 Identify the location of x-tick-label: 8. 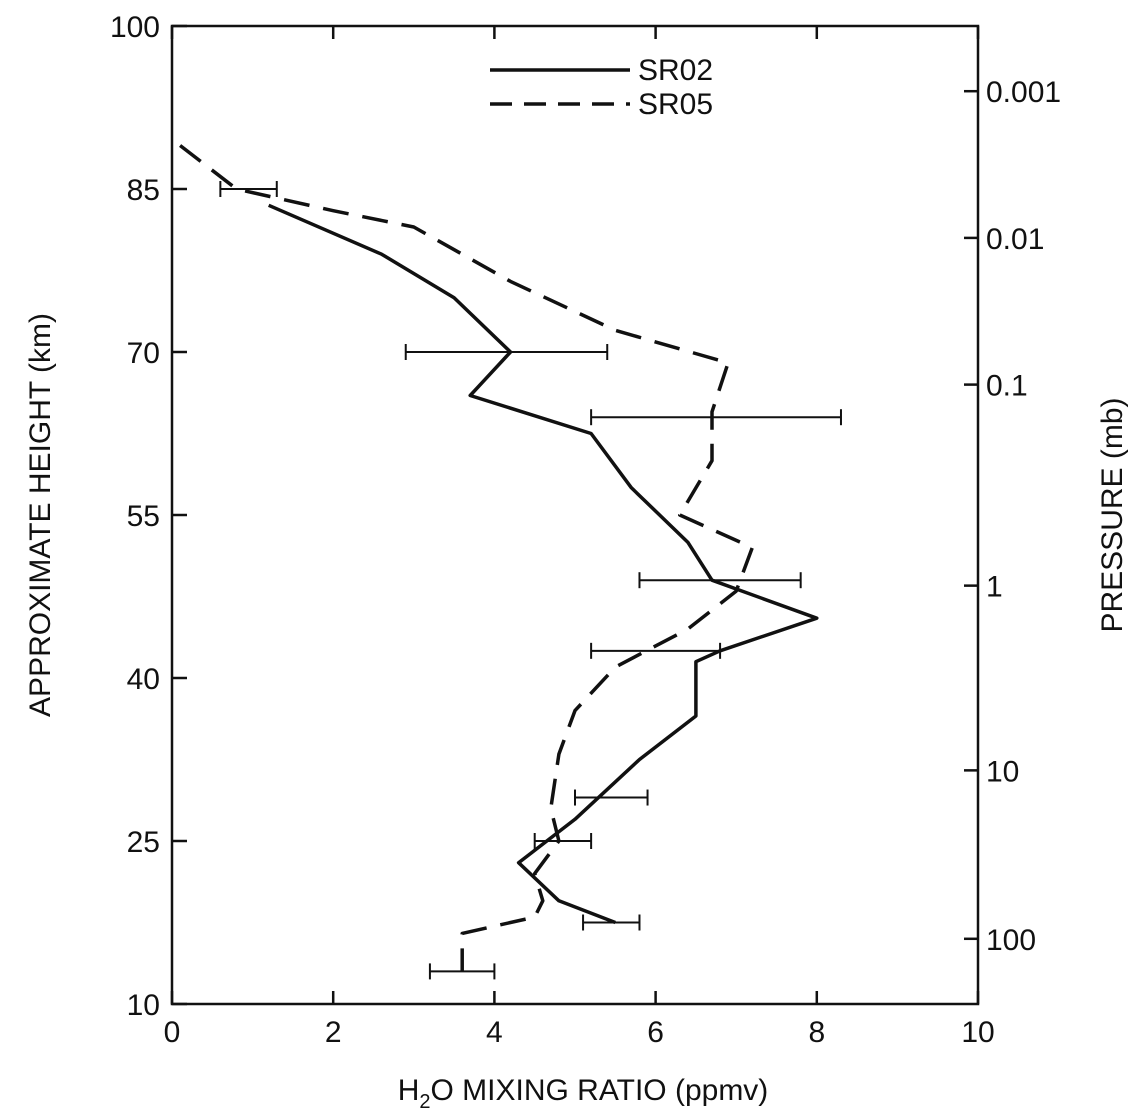
(816, 1032).